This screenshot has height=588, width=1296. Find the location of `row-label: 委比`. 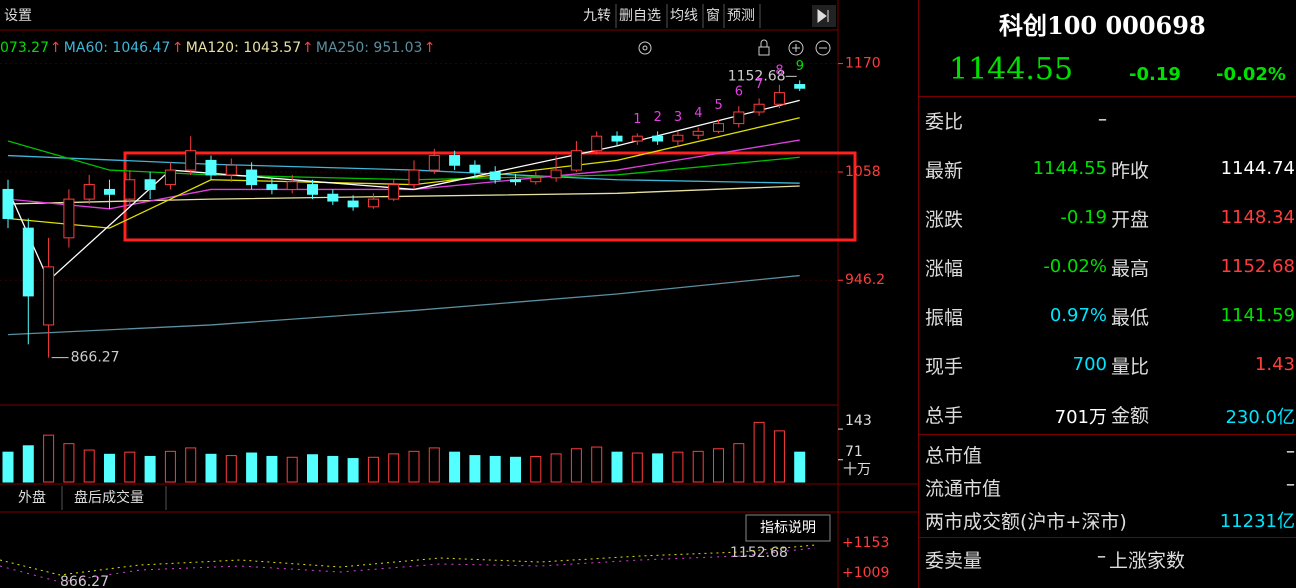

row-label: 委比 is located at coordinates (944, 122).